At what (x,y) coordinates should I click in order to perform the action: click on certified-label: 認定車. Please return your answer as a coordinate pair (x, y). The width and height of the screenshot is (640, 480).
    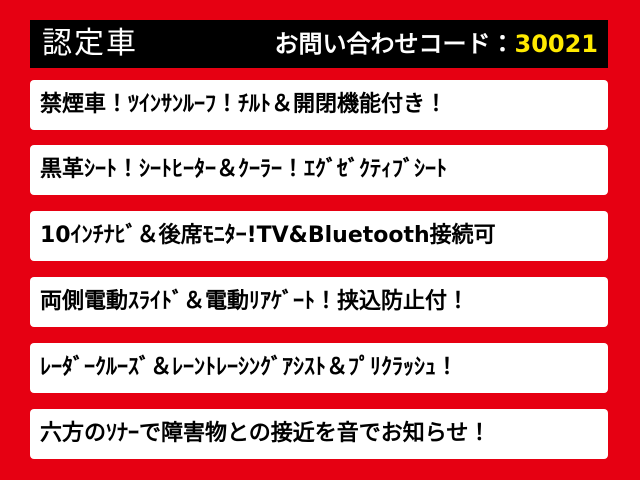
    Looking at the image, I should click on (90, 43).